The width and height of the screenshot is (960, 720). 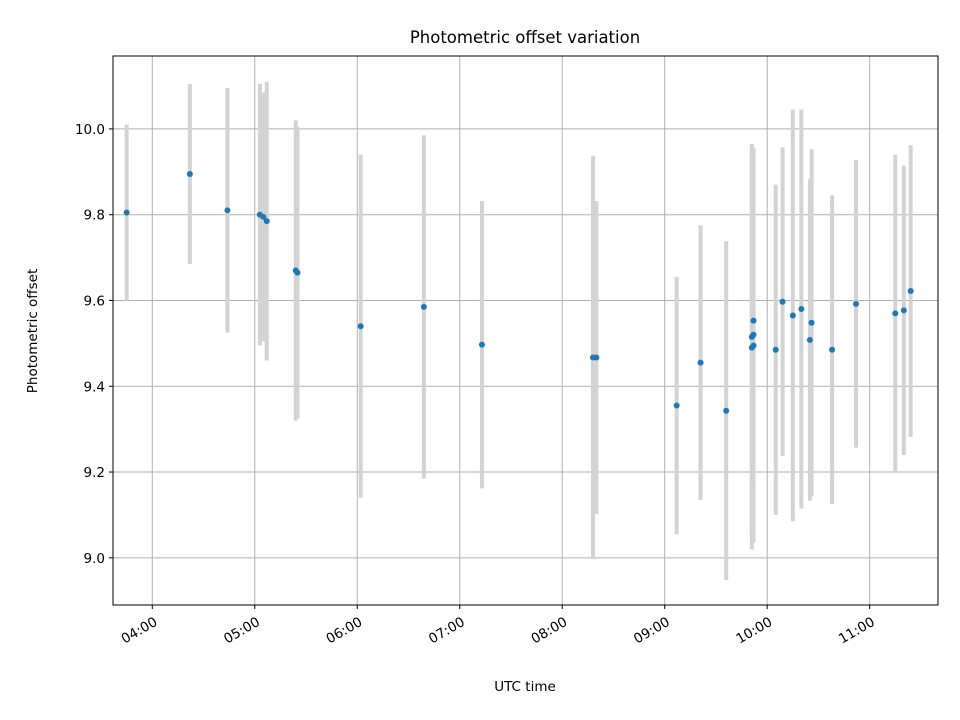 What do you see at coordinates (550, 630) in the screenshot?
I see `x-tick-label: 08:00` at bounding box center [550, 630].